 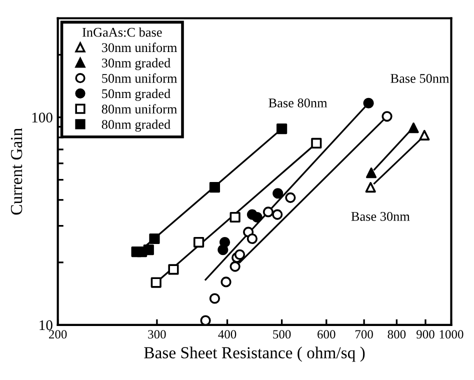 I want to click on legend-label: 80nm uniform, so click(x=140, y=109).